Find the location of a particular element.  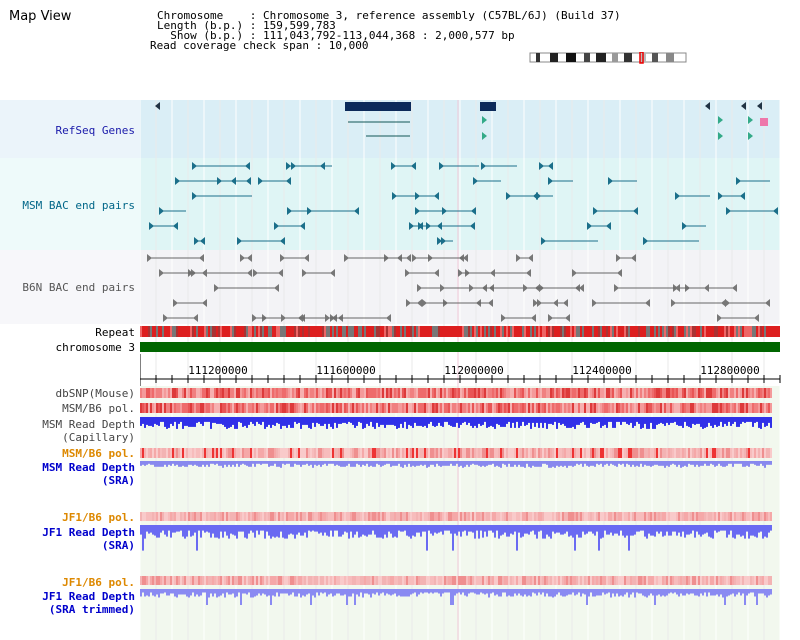

dbsnp-label: dbSNP(Mouse) is located at coordinates (95, 393).